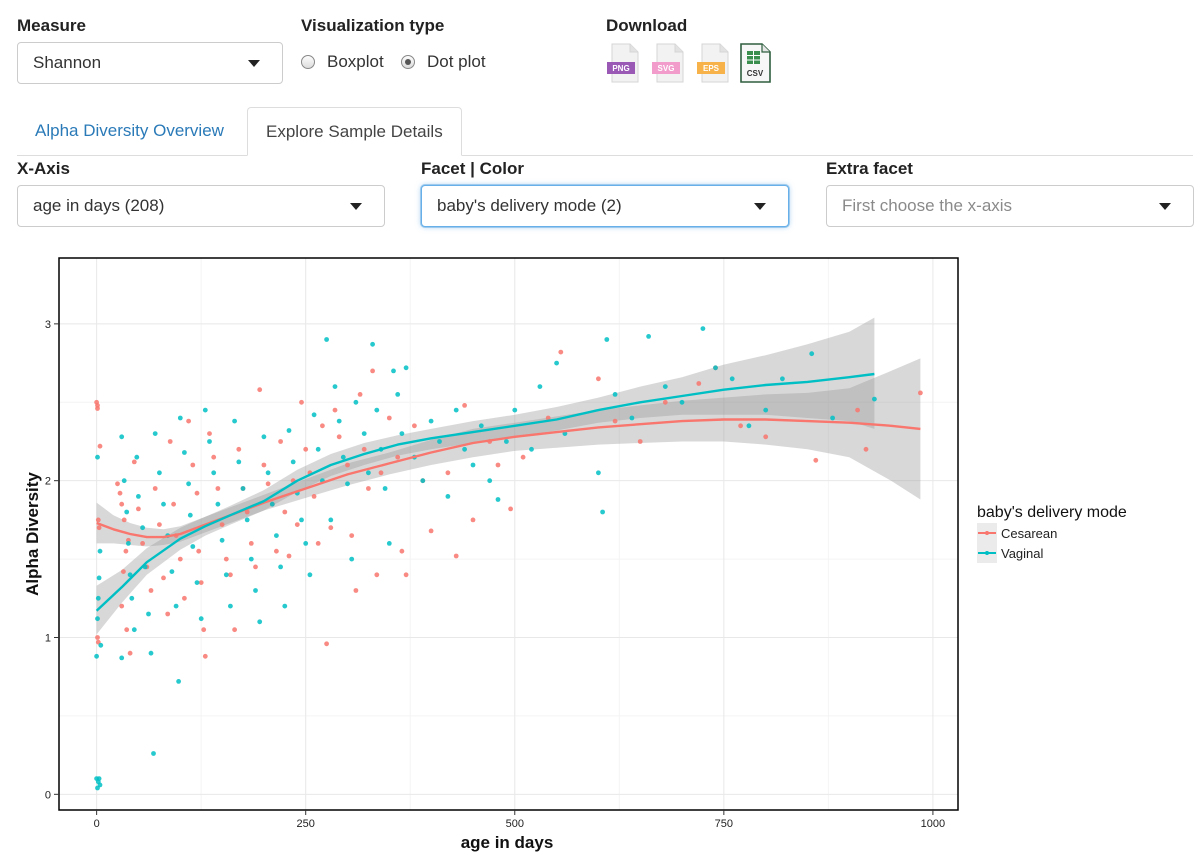  I want to click on radio-boxplot: Boxplot, so click(342, 62).